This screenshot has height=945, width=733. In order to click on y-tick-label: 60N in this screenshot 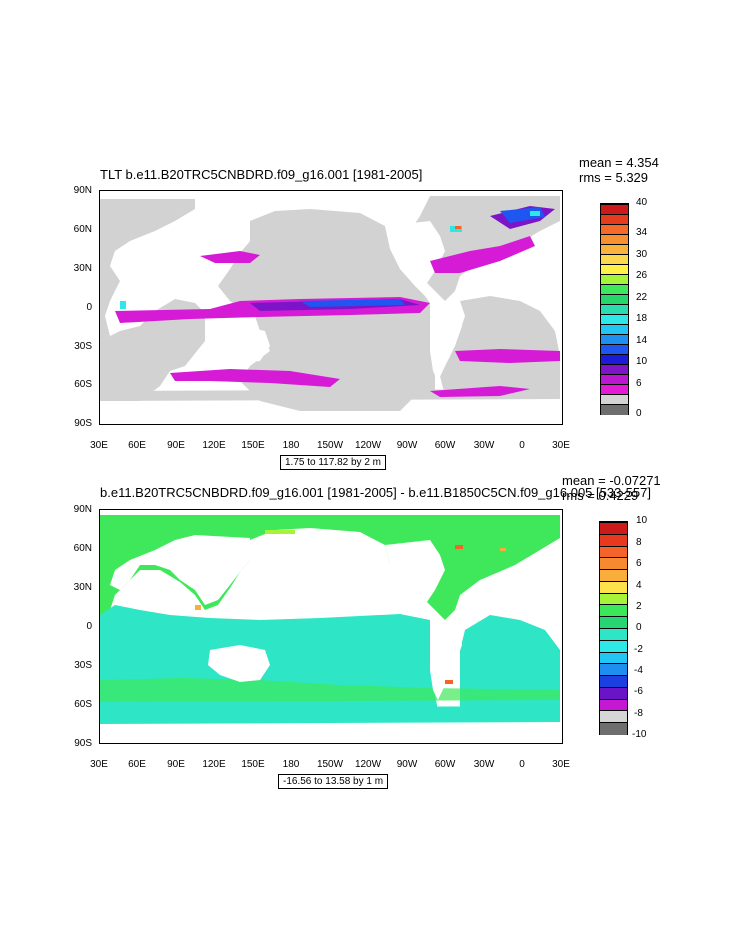, I will do `click(82, 229)`.